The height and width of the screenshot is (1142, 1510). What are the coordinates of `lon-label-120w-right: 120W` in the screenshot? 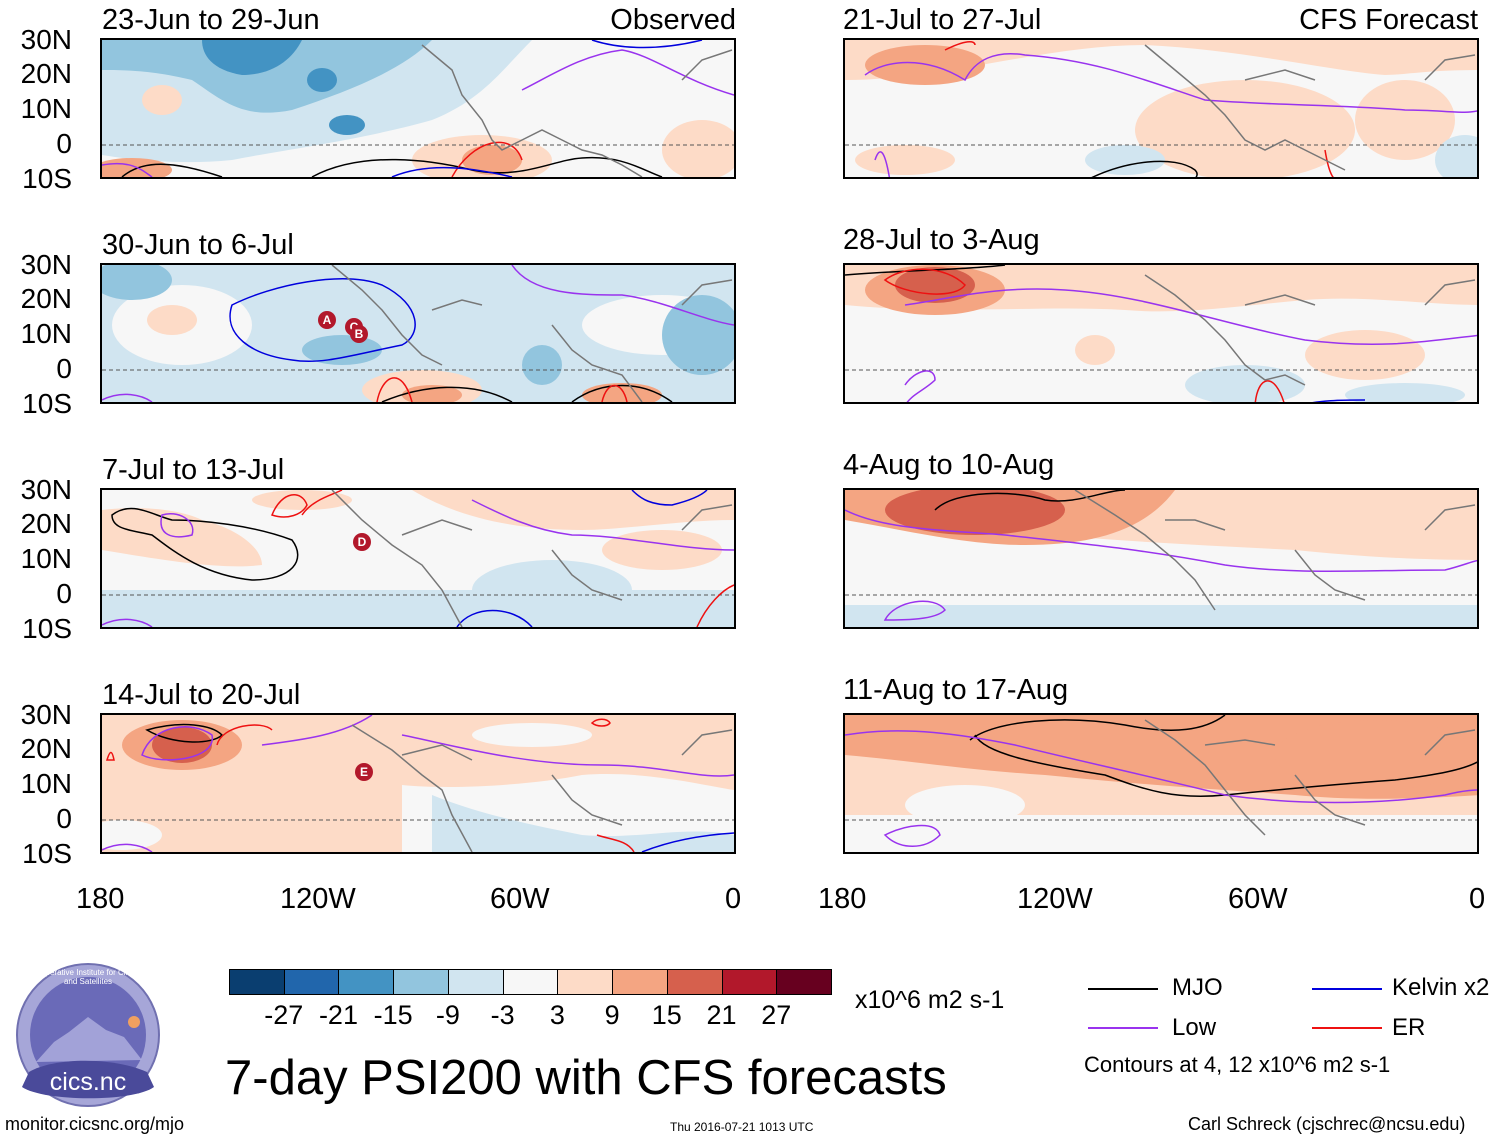 It's located at (1055, 899).